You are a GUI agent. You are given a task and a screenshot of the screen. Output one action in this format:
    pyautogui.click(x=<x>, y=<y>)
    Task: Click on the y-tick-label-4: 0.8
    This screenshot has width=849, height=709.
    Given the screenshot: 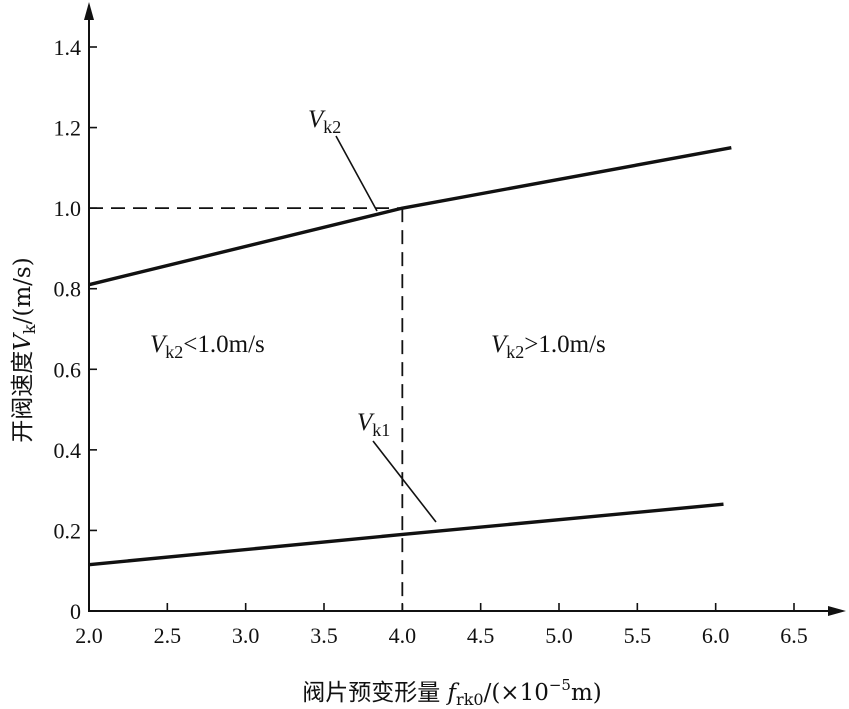 What is the action you would take?
    pyautogui.click(x=68, y=289)
    